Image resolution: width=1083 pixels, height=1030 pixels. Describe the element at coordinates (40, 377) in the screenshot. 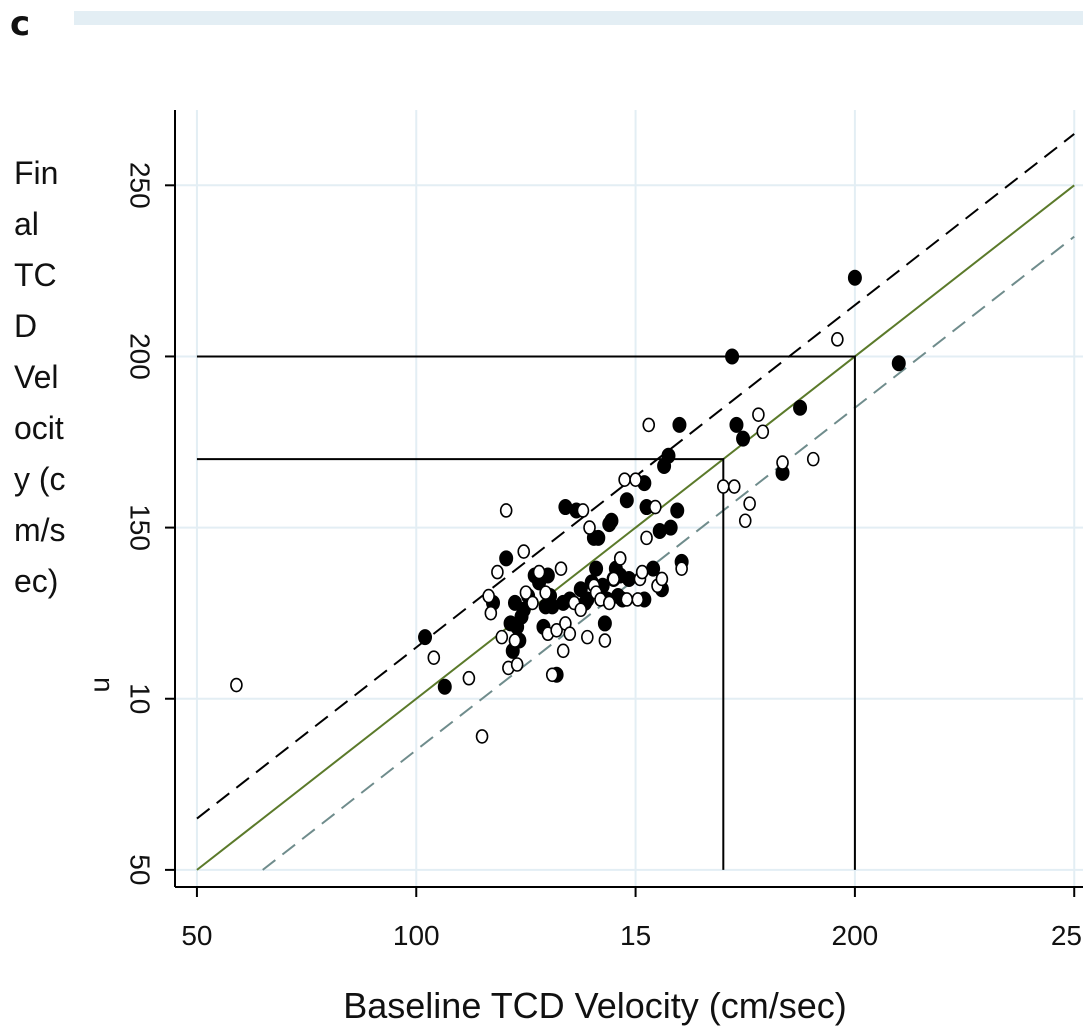

I see `y-axis-title: Final TCD Velocity (cm/sec)` at that location.